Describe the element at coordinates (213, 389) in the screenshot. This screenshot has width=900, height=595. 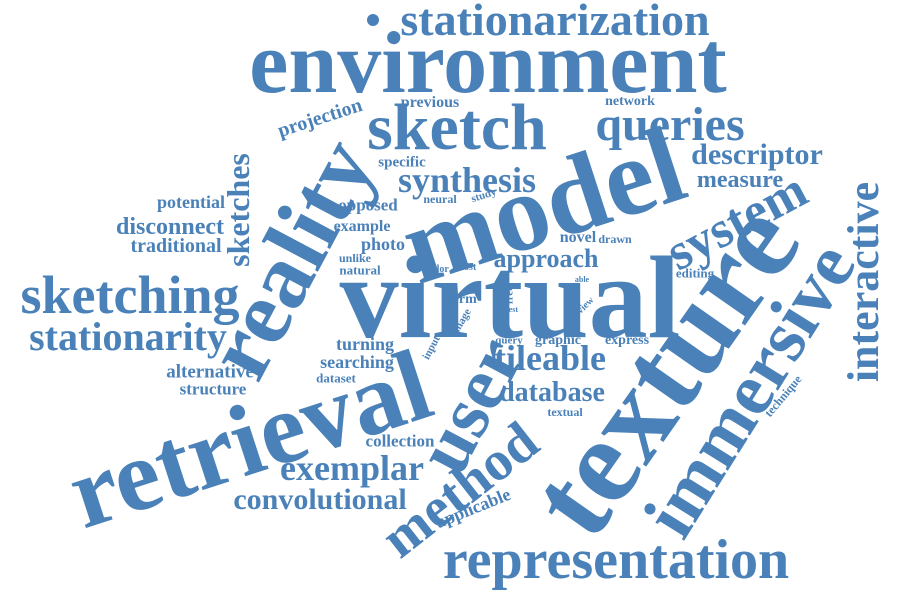
I see `word-structure: structure` at that location.